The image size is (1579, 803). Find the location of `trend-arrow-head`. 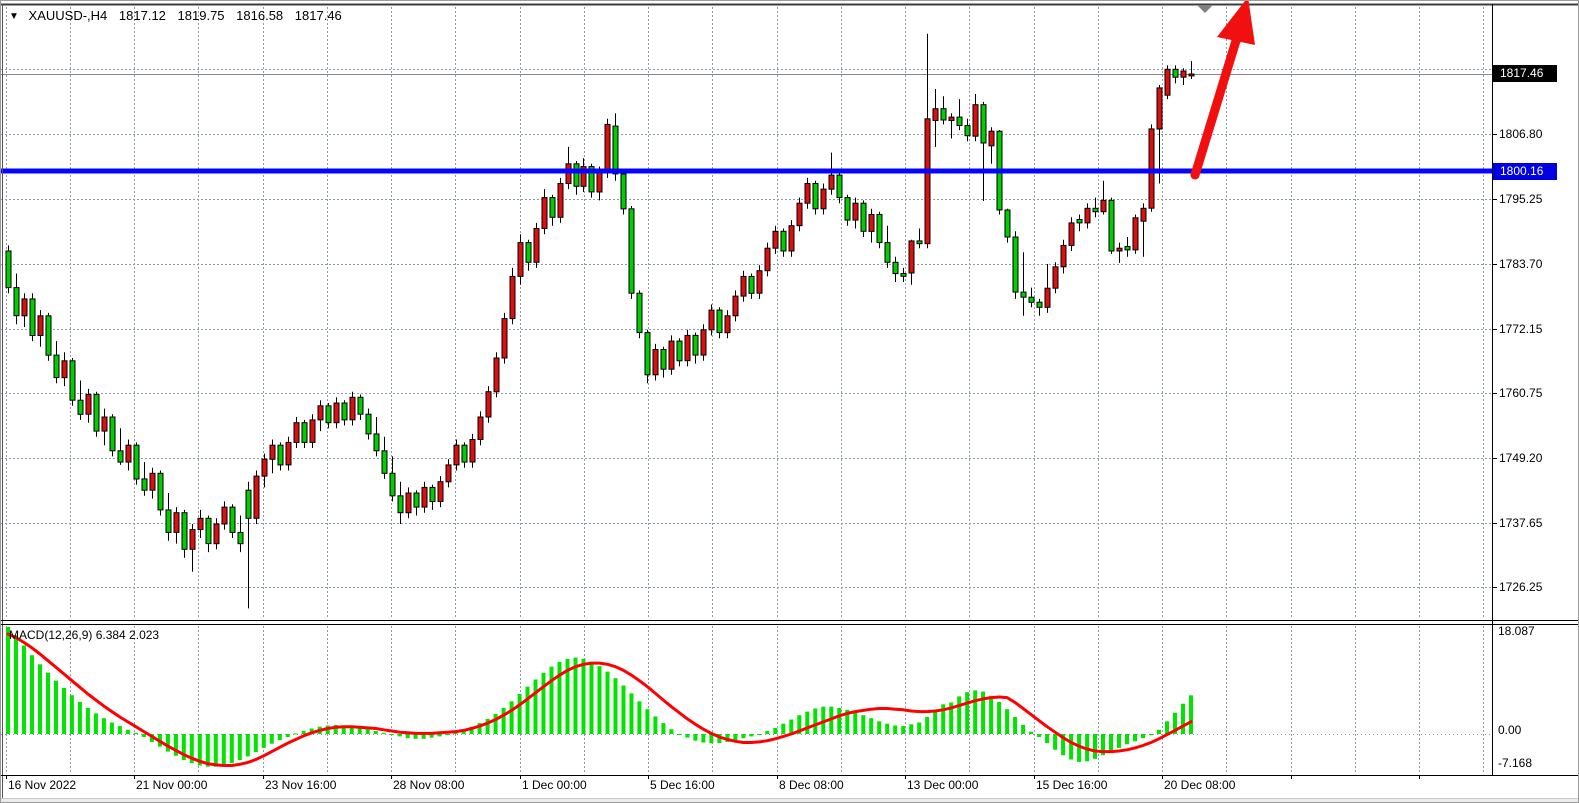

trend-arrow-head is located at coordinates (1236, 23).